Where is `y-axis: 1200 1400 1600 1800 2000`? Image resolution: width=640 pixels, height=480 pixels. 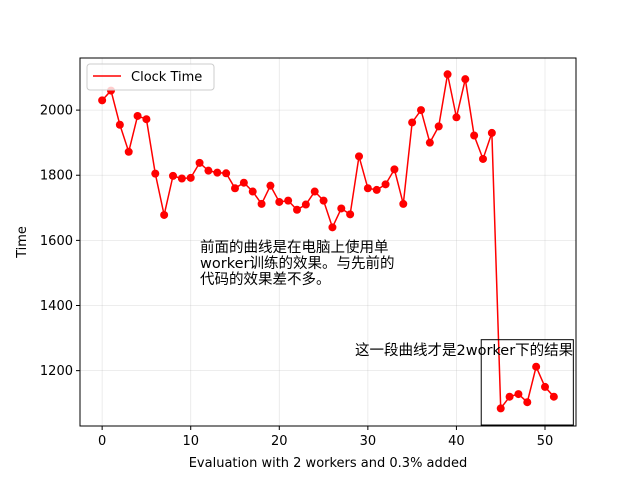 y-axis: 1200 1400 1600 1800 2000 is located at coordinates (60, 241).